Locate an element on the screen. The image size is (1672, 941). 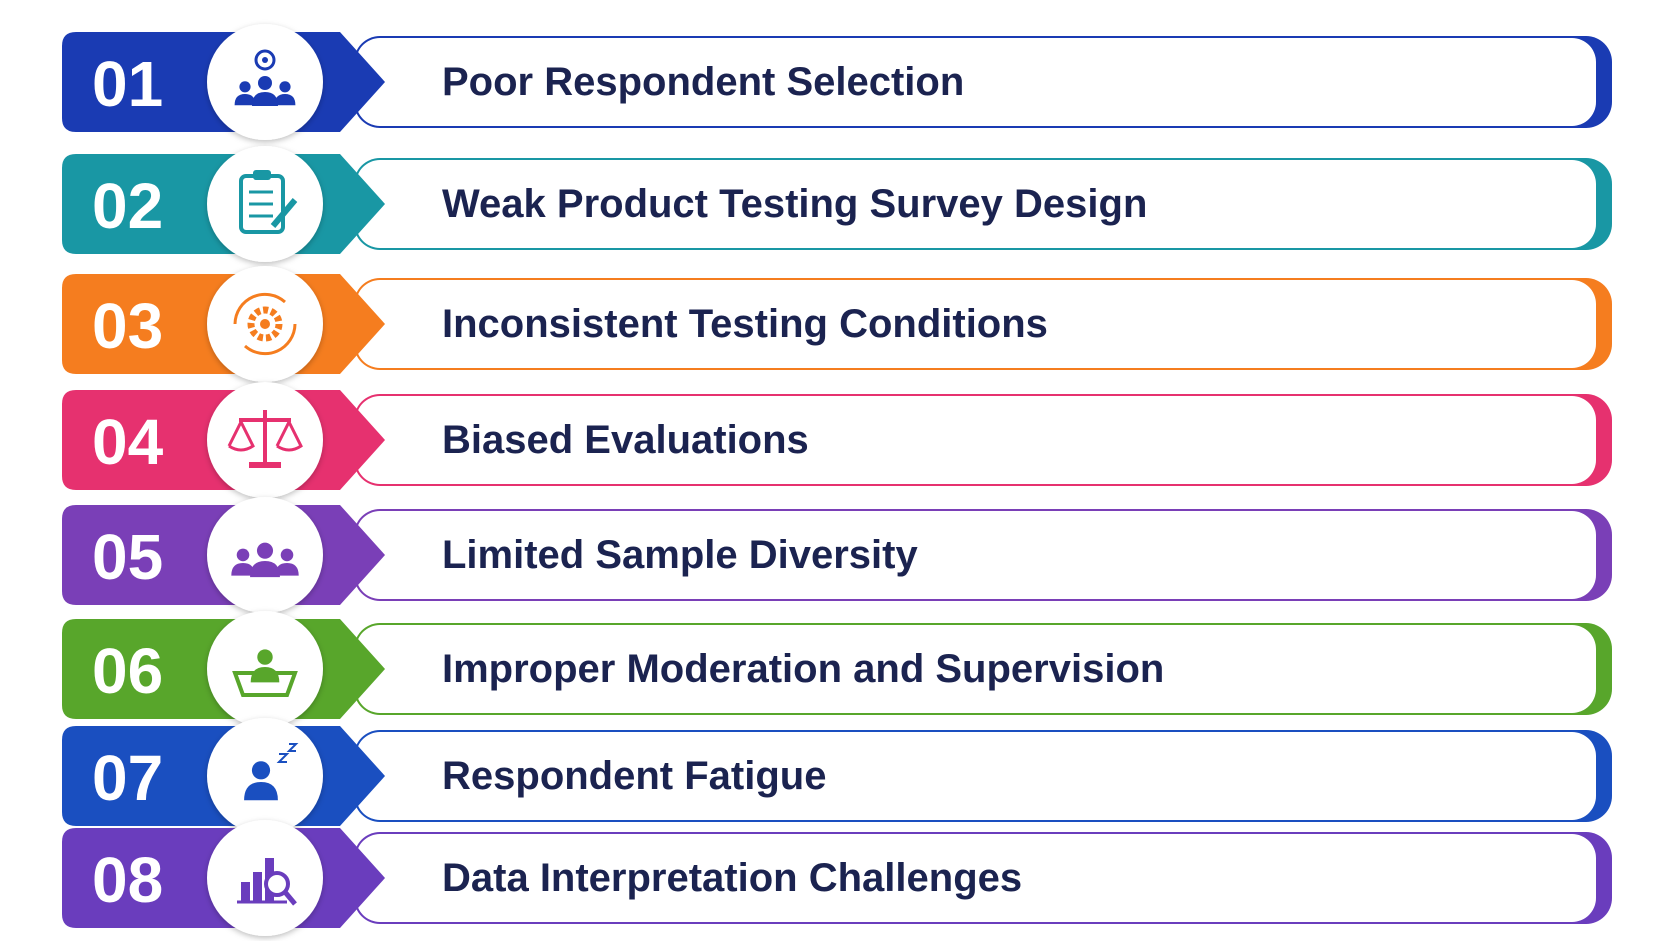
list-row: 02 Weak Product Testing Survey Design is located at coordinates (837, 204).